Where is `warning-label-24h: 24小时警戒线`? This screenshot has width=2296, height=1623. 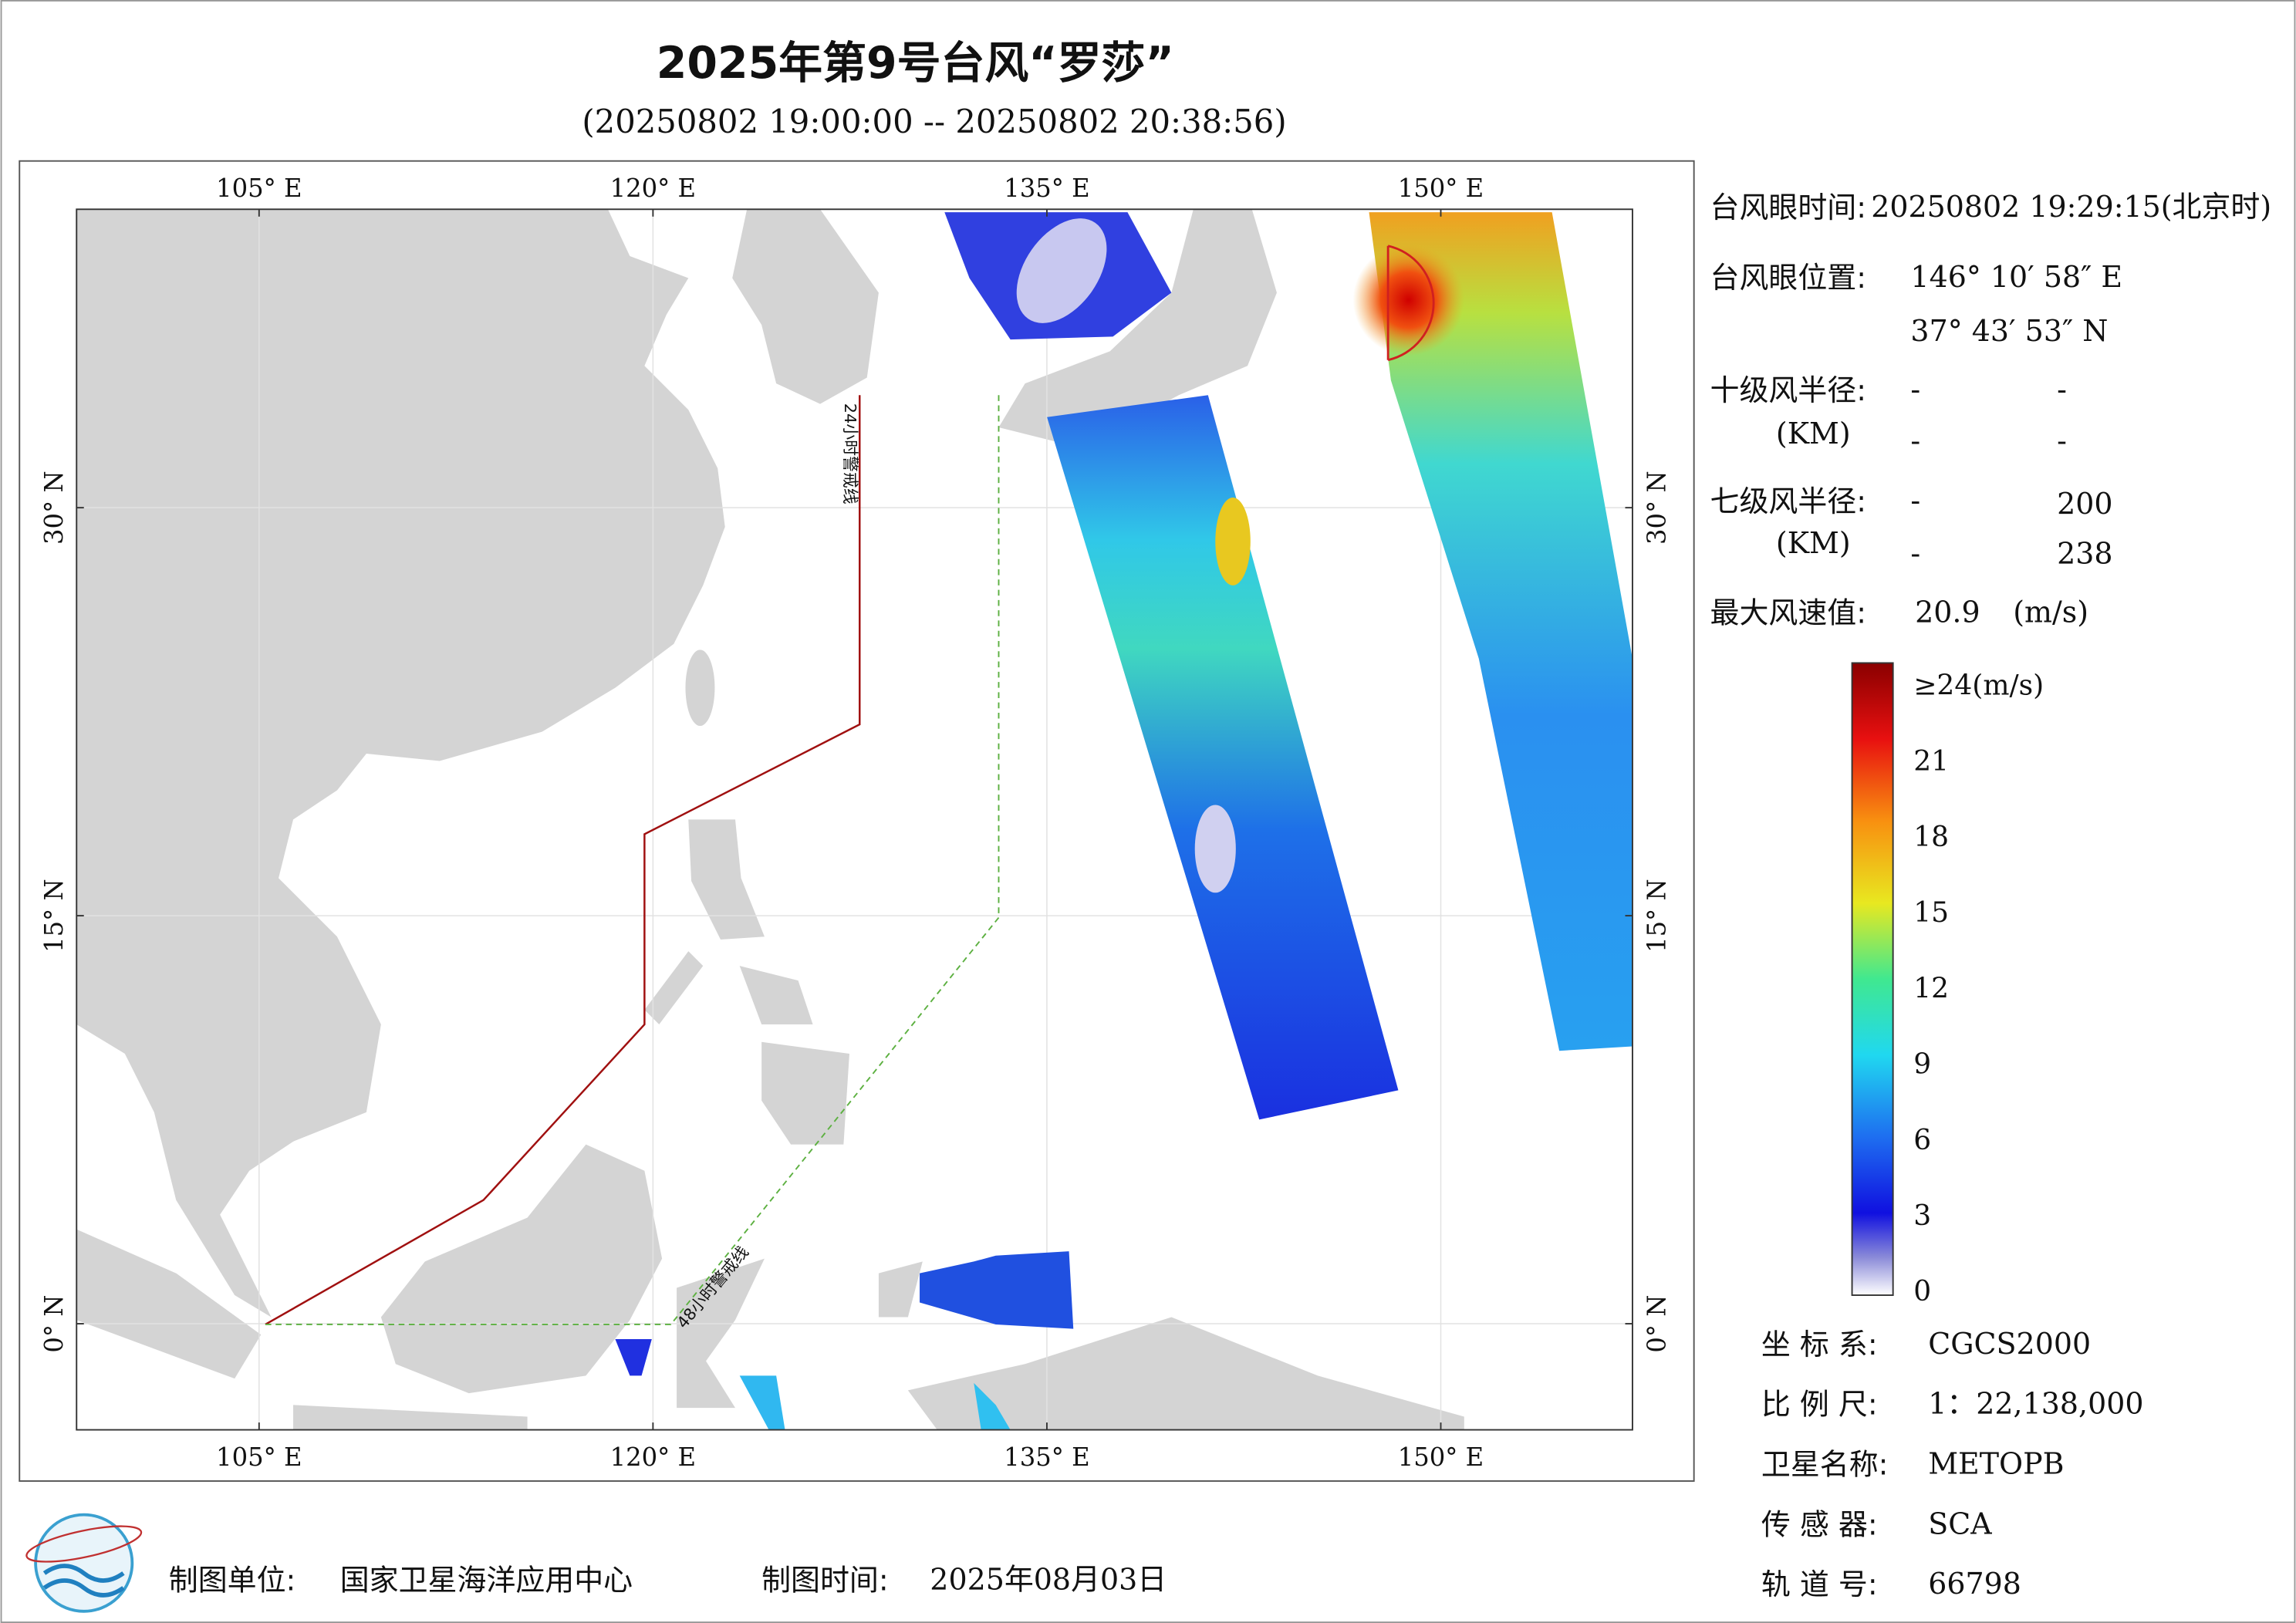 warning-label-24h: 24小时警戒线 is located at coordinates (850, 453).